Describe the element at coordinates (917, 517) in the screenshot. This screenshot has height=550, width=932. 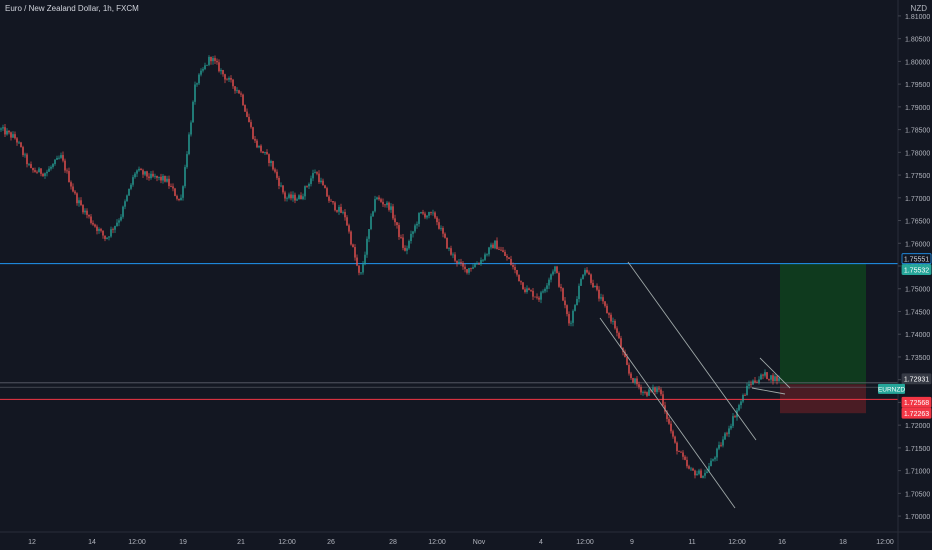
I see `price-tick-label: 1.70000` at that location.